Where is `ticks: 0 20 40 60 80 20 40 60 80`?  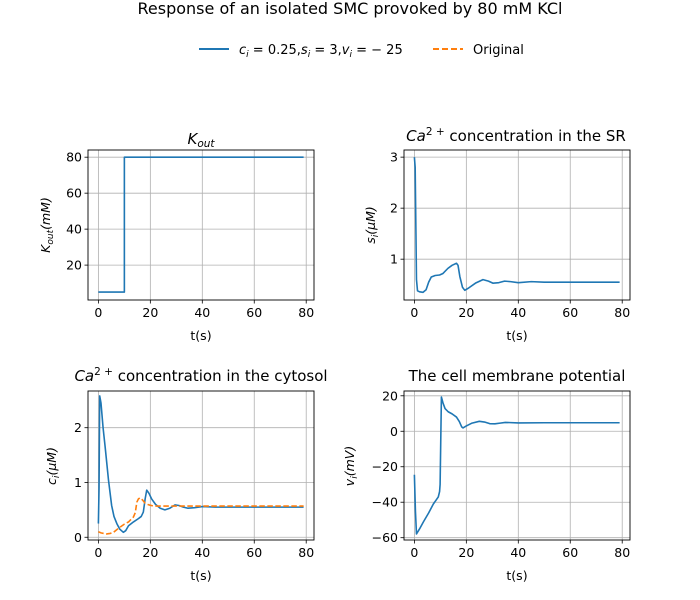
ticks: 0 20 40 60 80 20 40 60 80 is located at coordinates (190, 235).